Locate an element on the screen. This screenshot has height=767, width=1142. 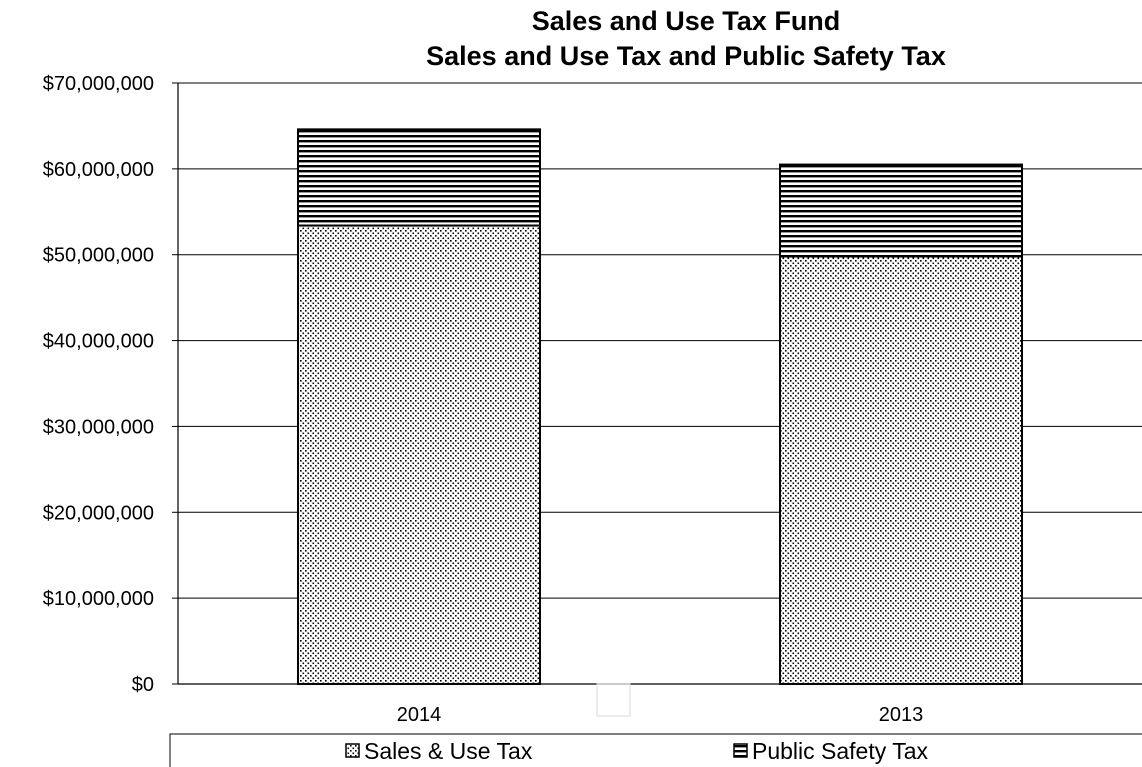
bar-2013-public-safety-tax is located at coordinates (901, 210).